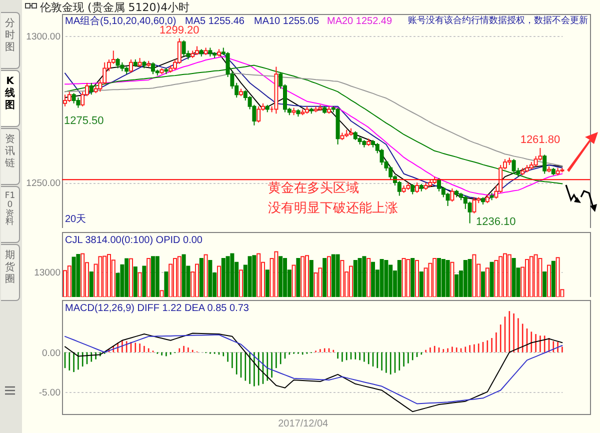  What do you see at coordinates (359, 21) in the screenshot?
I see `annotation: MA20 1252.49` at bounding box center [359, 21].